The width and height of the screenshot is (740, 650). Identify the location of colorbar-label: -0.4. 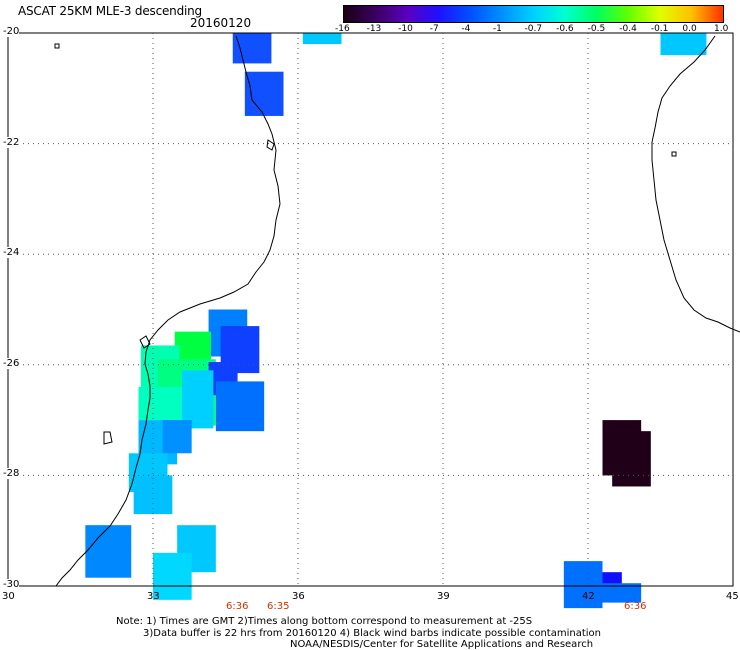
(628, 29).